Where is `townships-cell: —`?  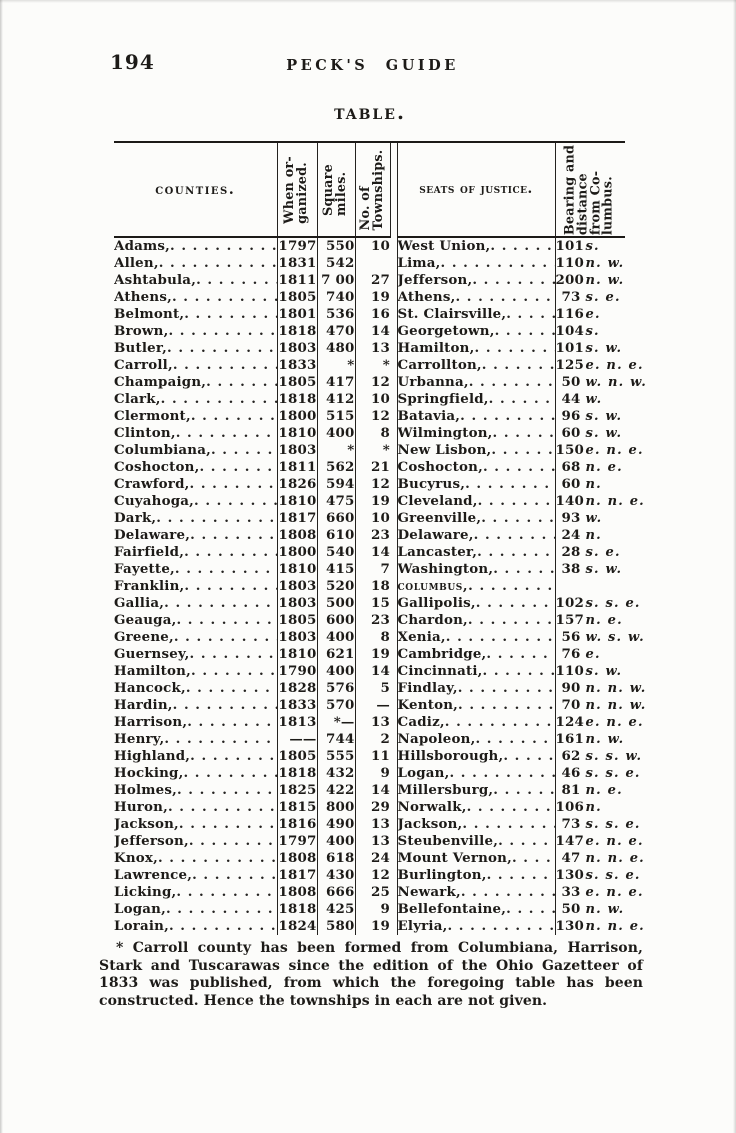
townships-cell: — is located at coordinates (372, 705).